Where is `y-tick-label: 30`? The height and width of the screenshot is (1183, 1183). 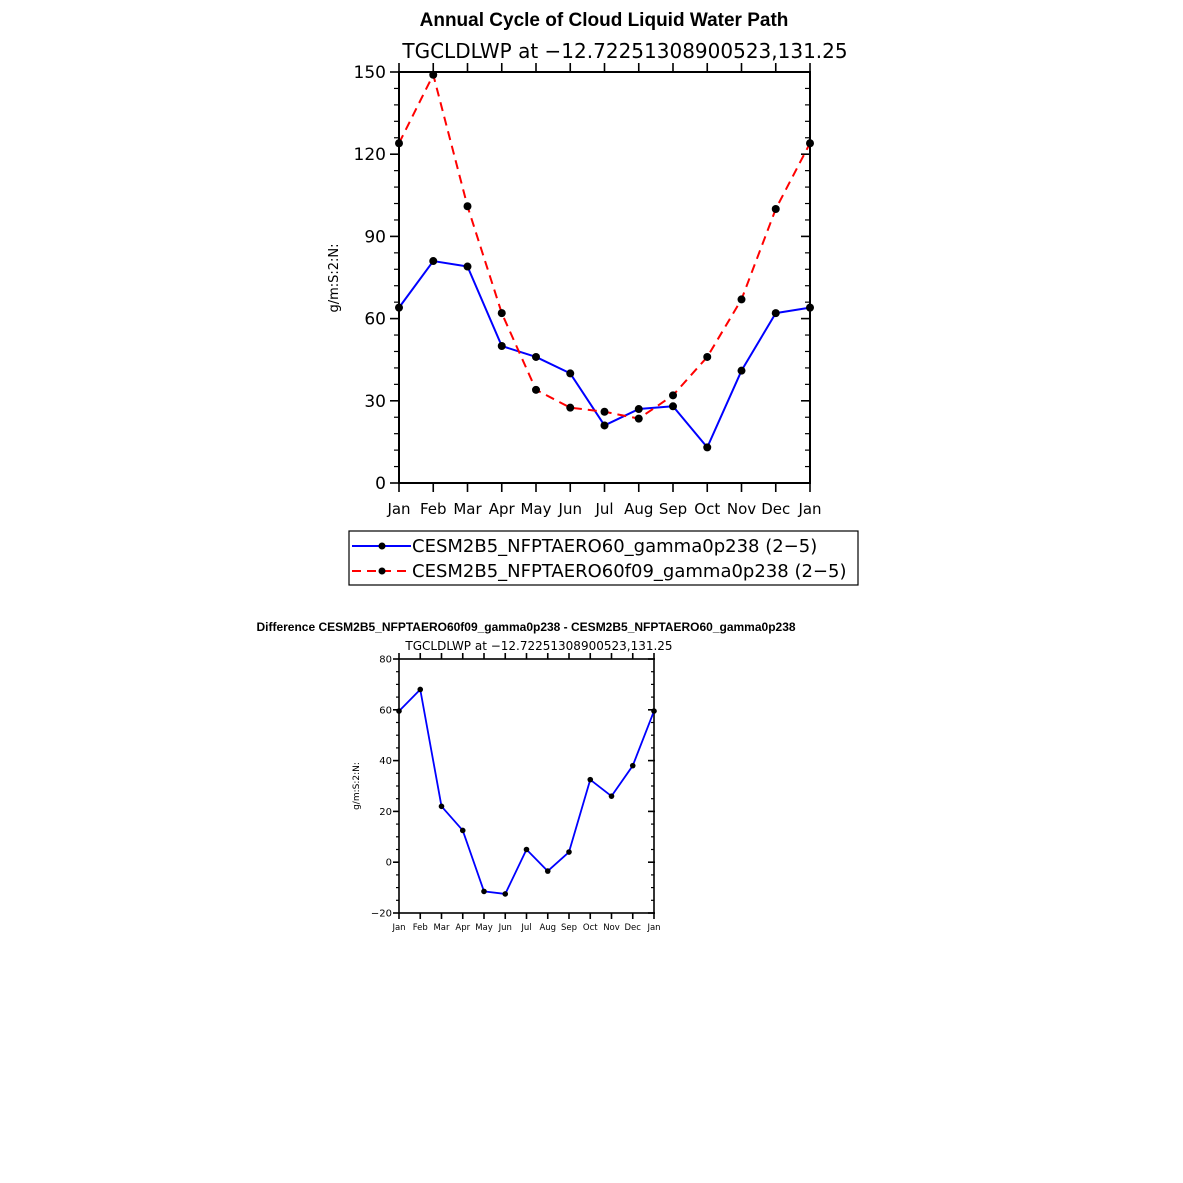
y-tick-label: 30 is located at coordinates (375, 402).